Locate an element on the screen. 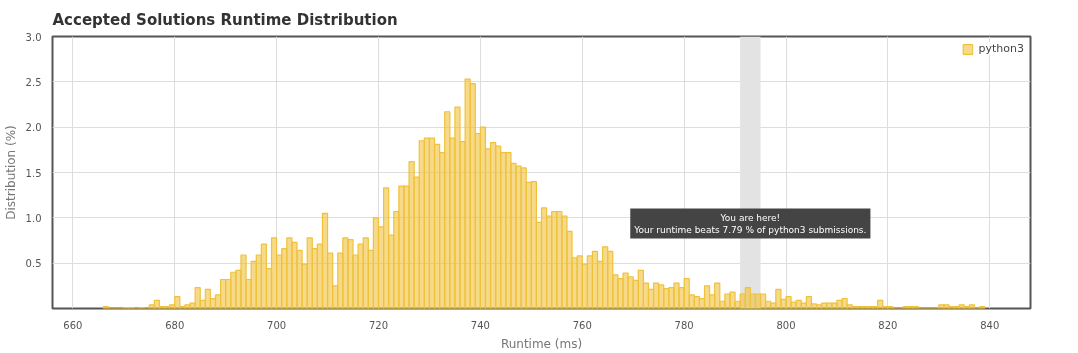 Image resolution: width=1078 pixels, height=353 pixels. chart-title: Accepted Solutions Runtime Distribution is located at coordinates (225, 19).